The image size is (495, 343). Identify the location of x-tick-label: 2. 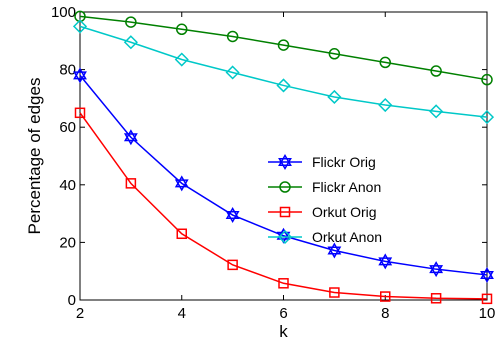
(80, 313).